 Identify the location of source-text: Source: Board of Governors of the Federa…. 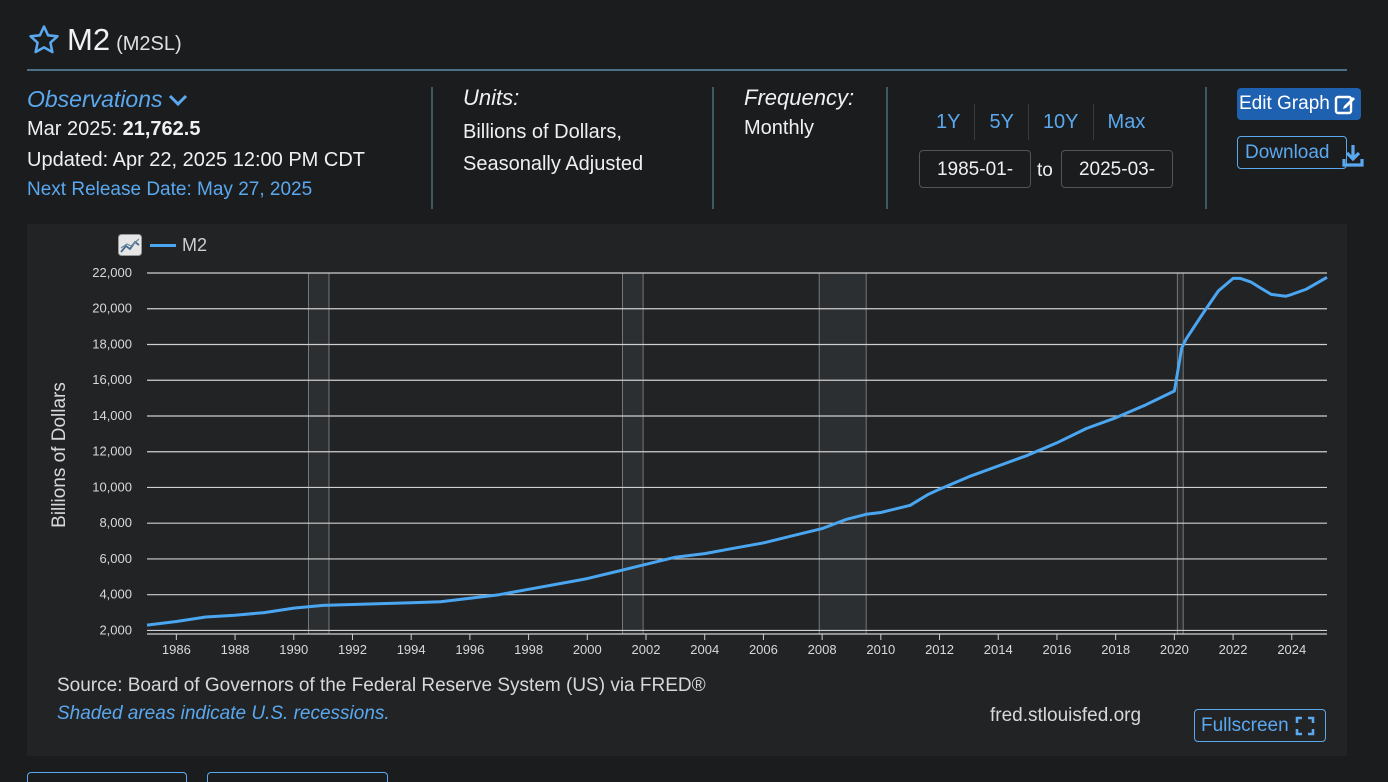
(381, 685).